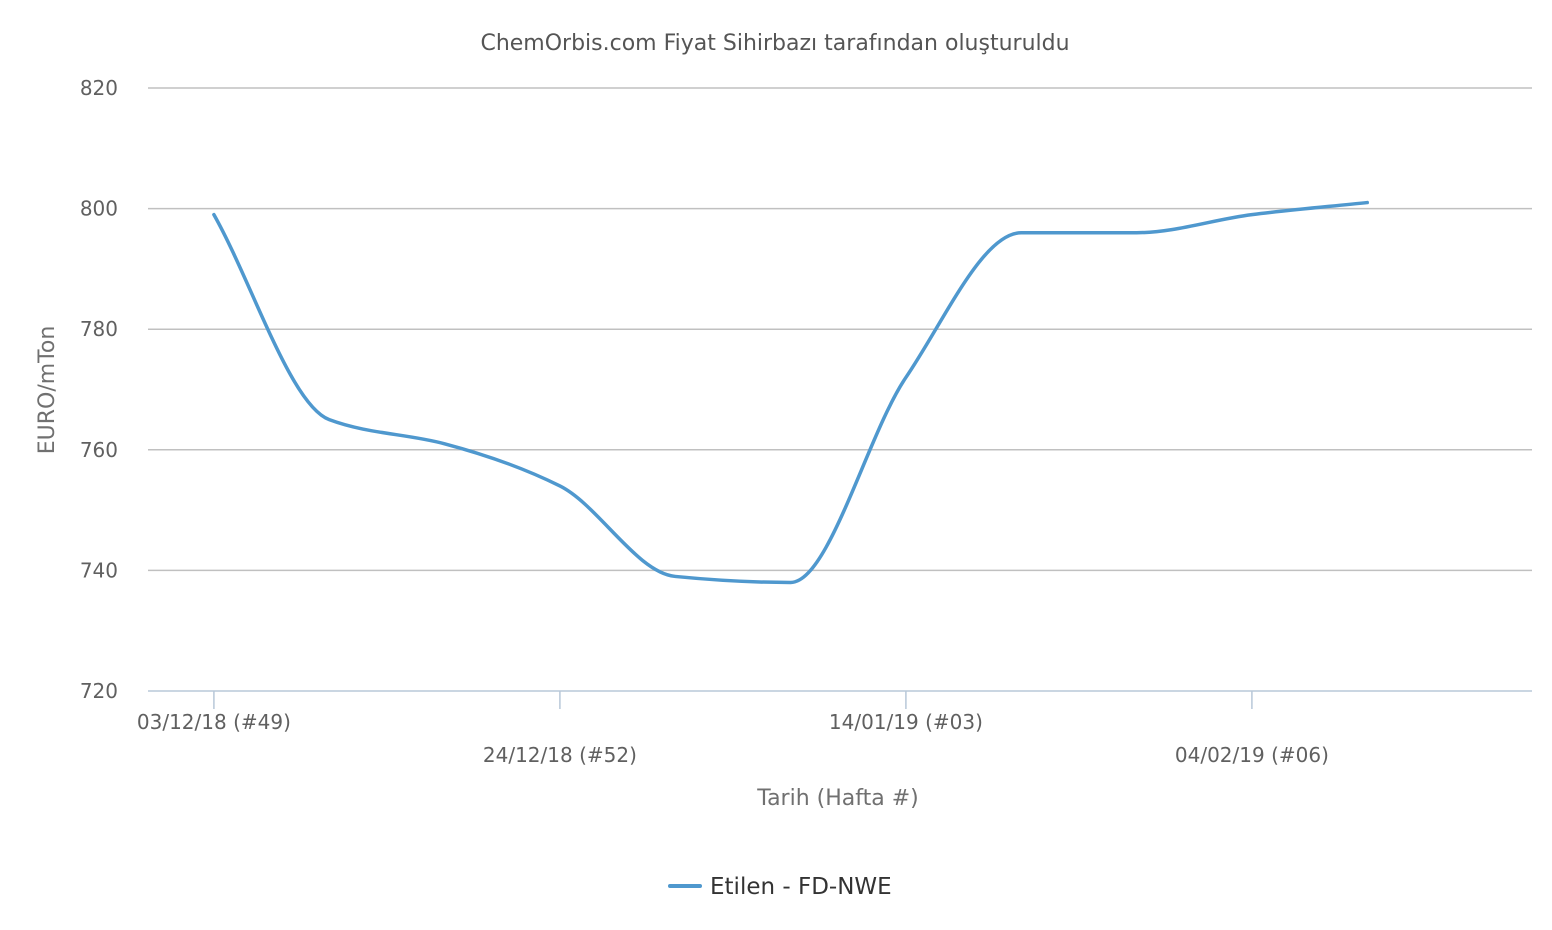 Image resolution: width=1552 pixels, height=930 pixels. I want to click on y-tick-label: 760, so click(99, 450).